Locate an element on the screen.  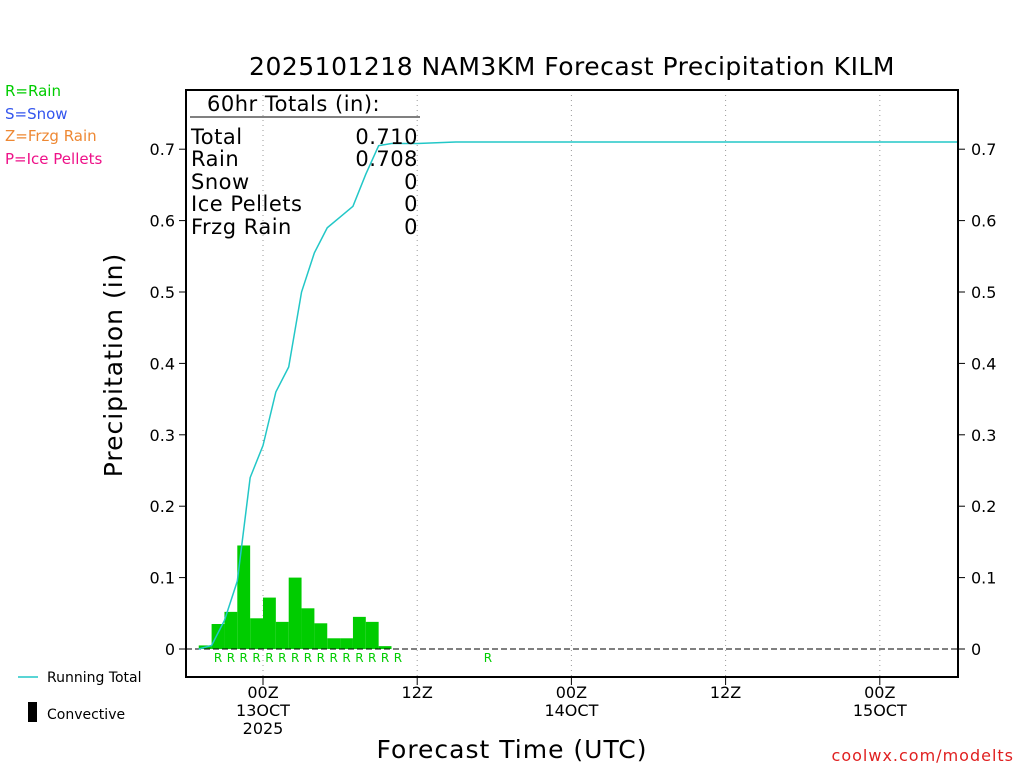
totals-label-ice-pellets: Ice Pellets is located at coordinates (246, 204).